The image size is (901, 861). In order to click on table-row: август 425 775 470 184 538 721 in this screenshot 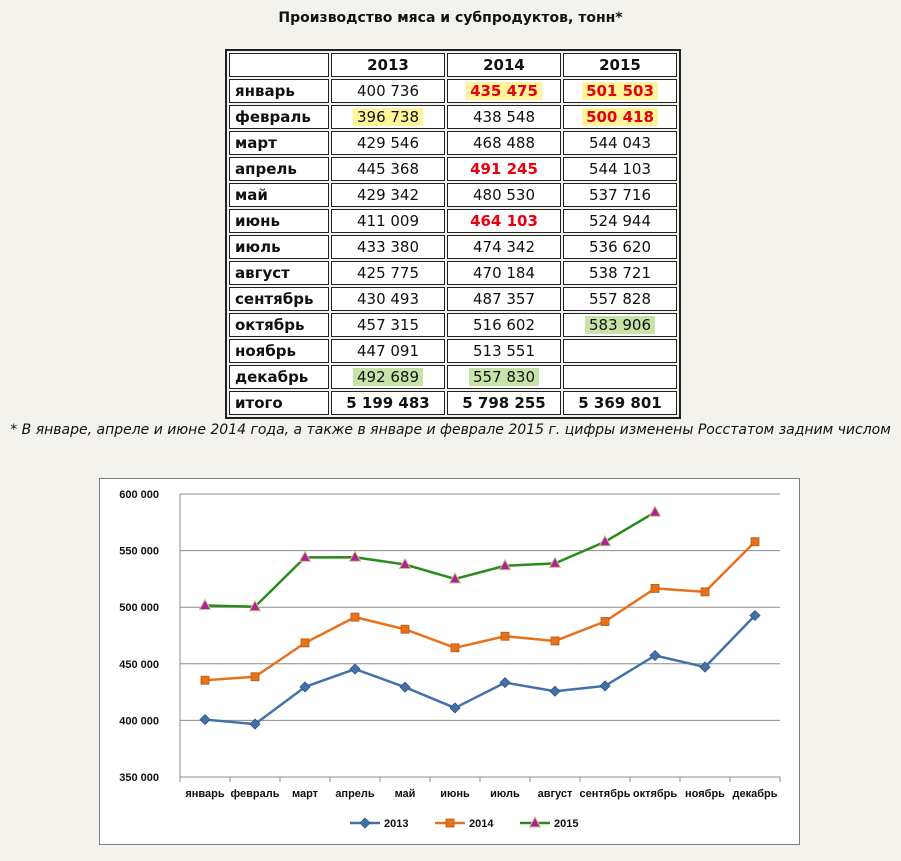, I will do `click(453, 273)`.